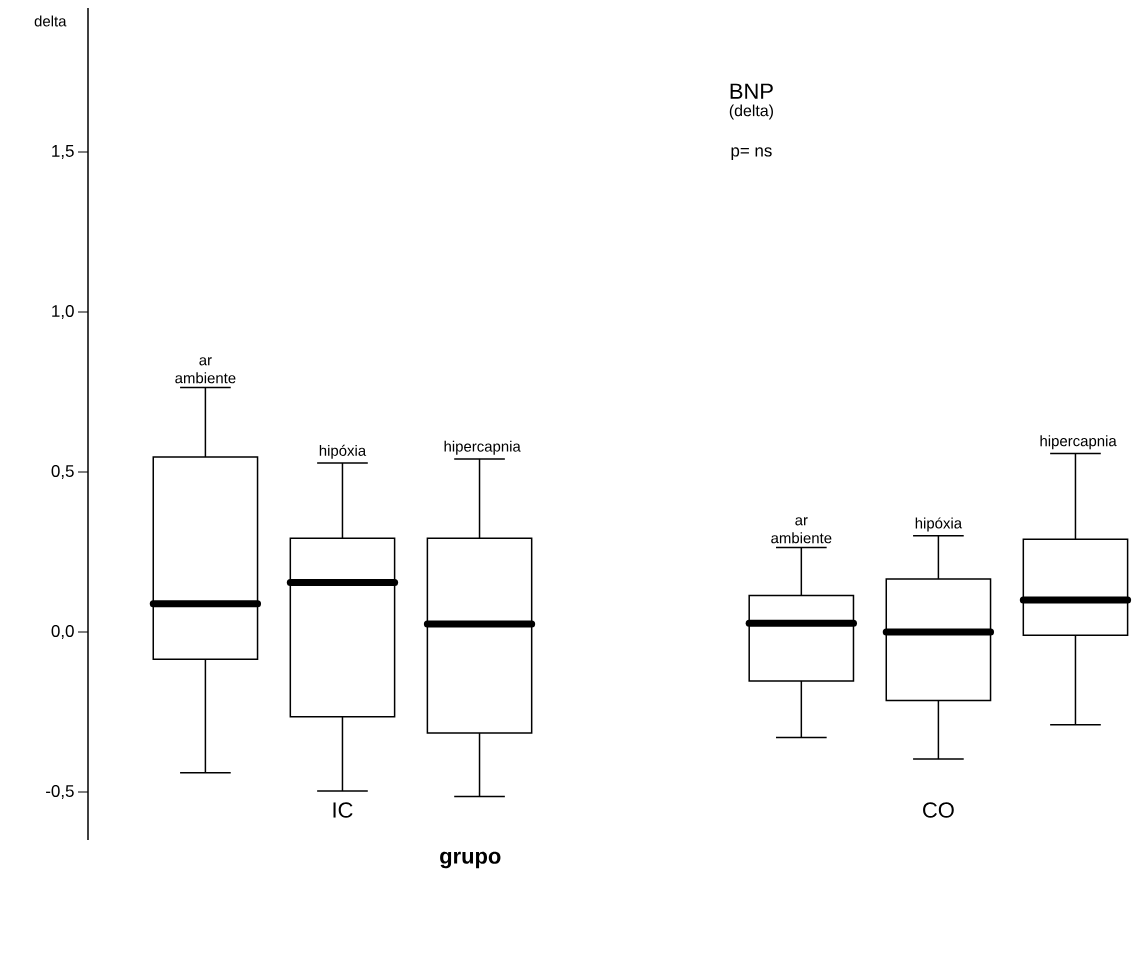 The height and width of the screenshot is (956, 1141). Describe the element at coordinates (470, 860) in the screenshot. I see `x-axis-title: grupo` at that location.